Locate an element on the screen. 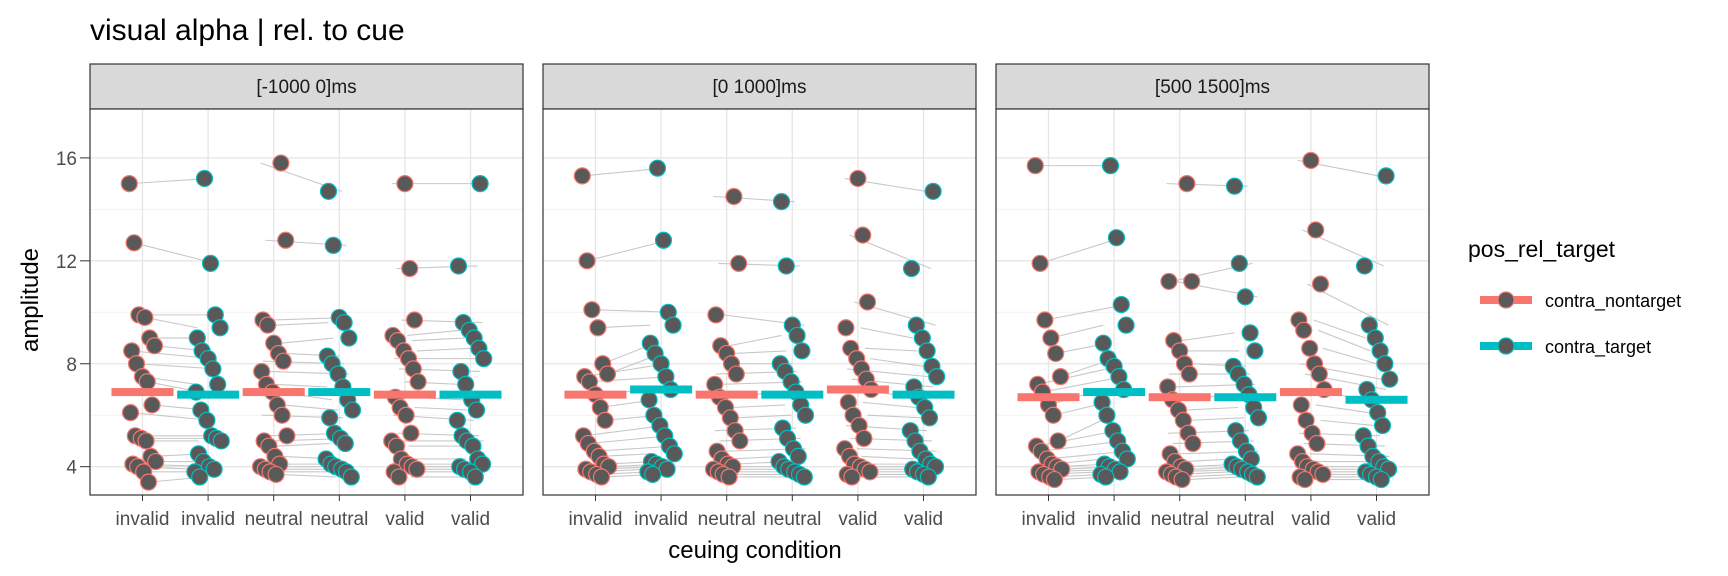  legend-title: pos_rel_target is located at coordinates (1542, 249).